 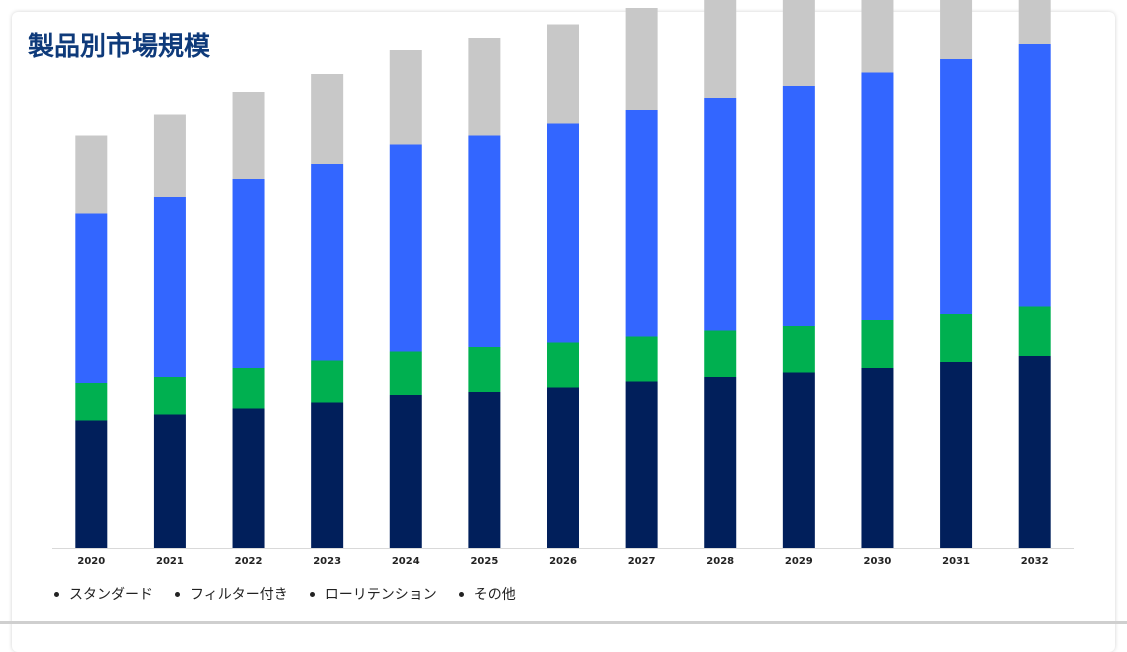 I want to click on x-tick-label: 2028, so click(x=720, y=561).